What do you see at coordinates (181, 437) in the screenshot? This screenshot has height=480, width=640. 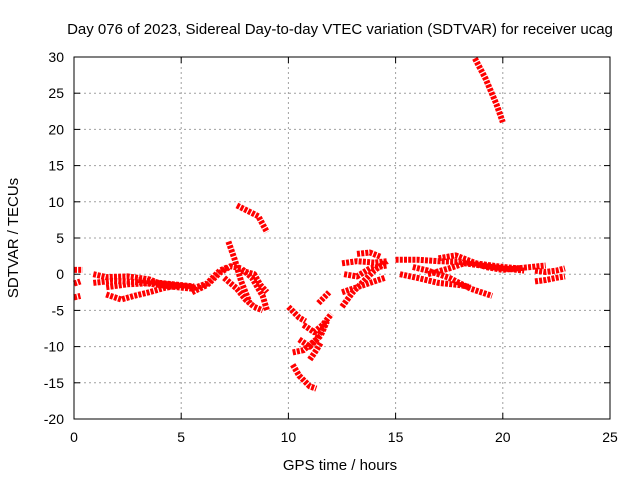 I see `x-tick-label: 5` at bounding box center [181, 437].